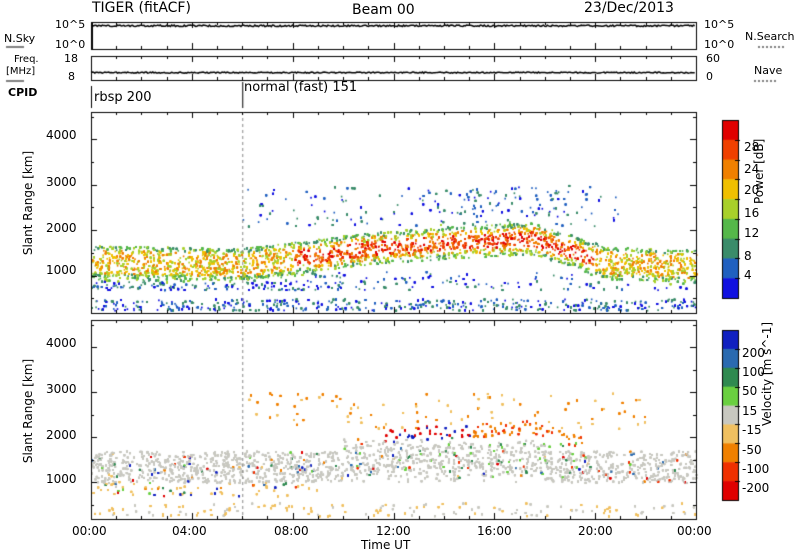 The height and width of the screenshot is (554, 800). Describe the element at coordinates (768, 70) in the screenshot. I see `nave-label: Nave` at that location.